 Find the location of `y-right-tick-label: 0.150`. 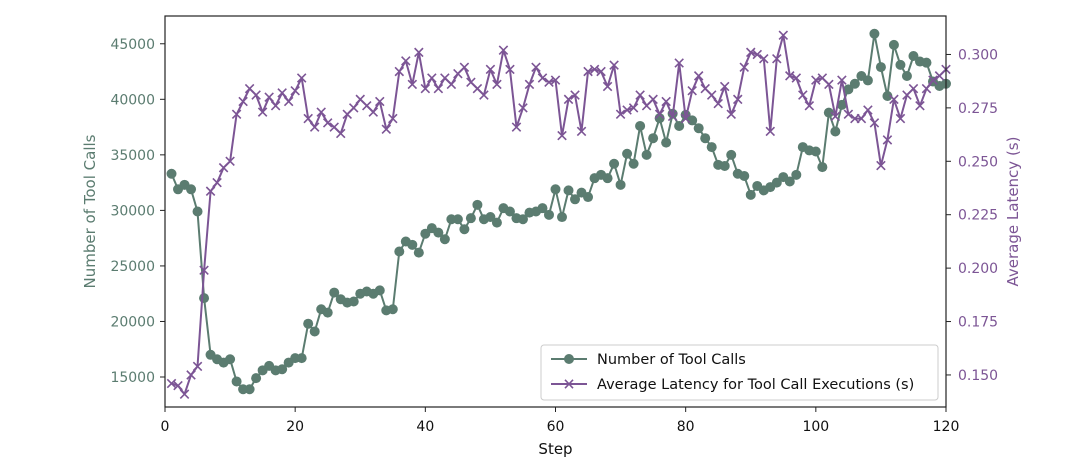

y-right-tick-label: 0.150 is located at coordinates (978, 376).